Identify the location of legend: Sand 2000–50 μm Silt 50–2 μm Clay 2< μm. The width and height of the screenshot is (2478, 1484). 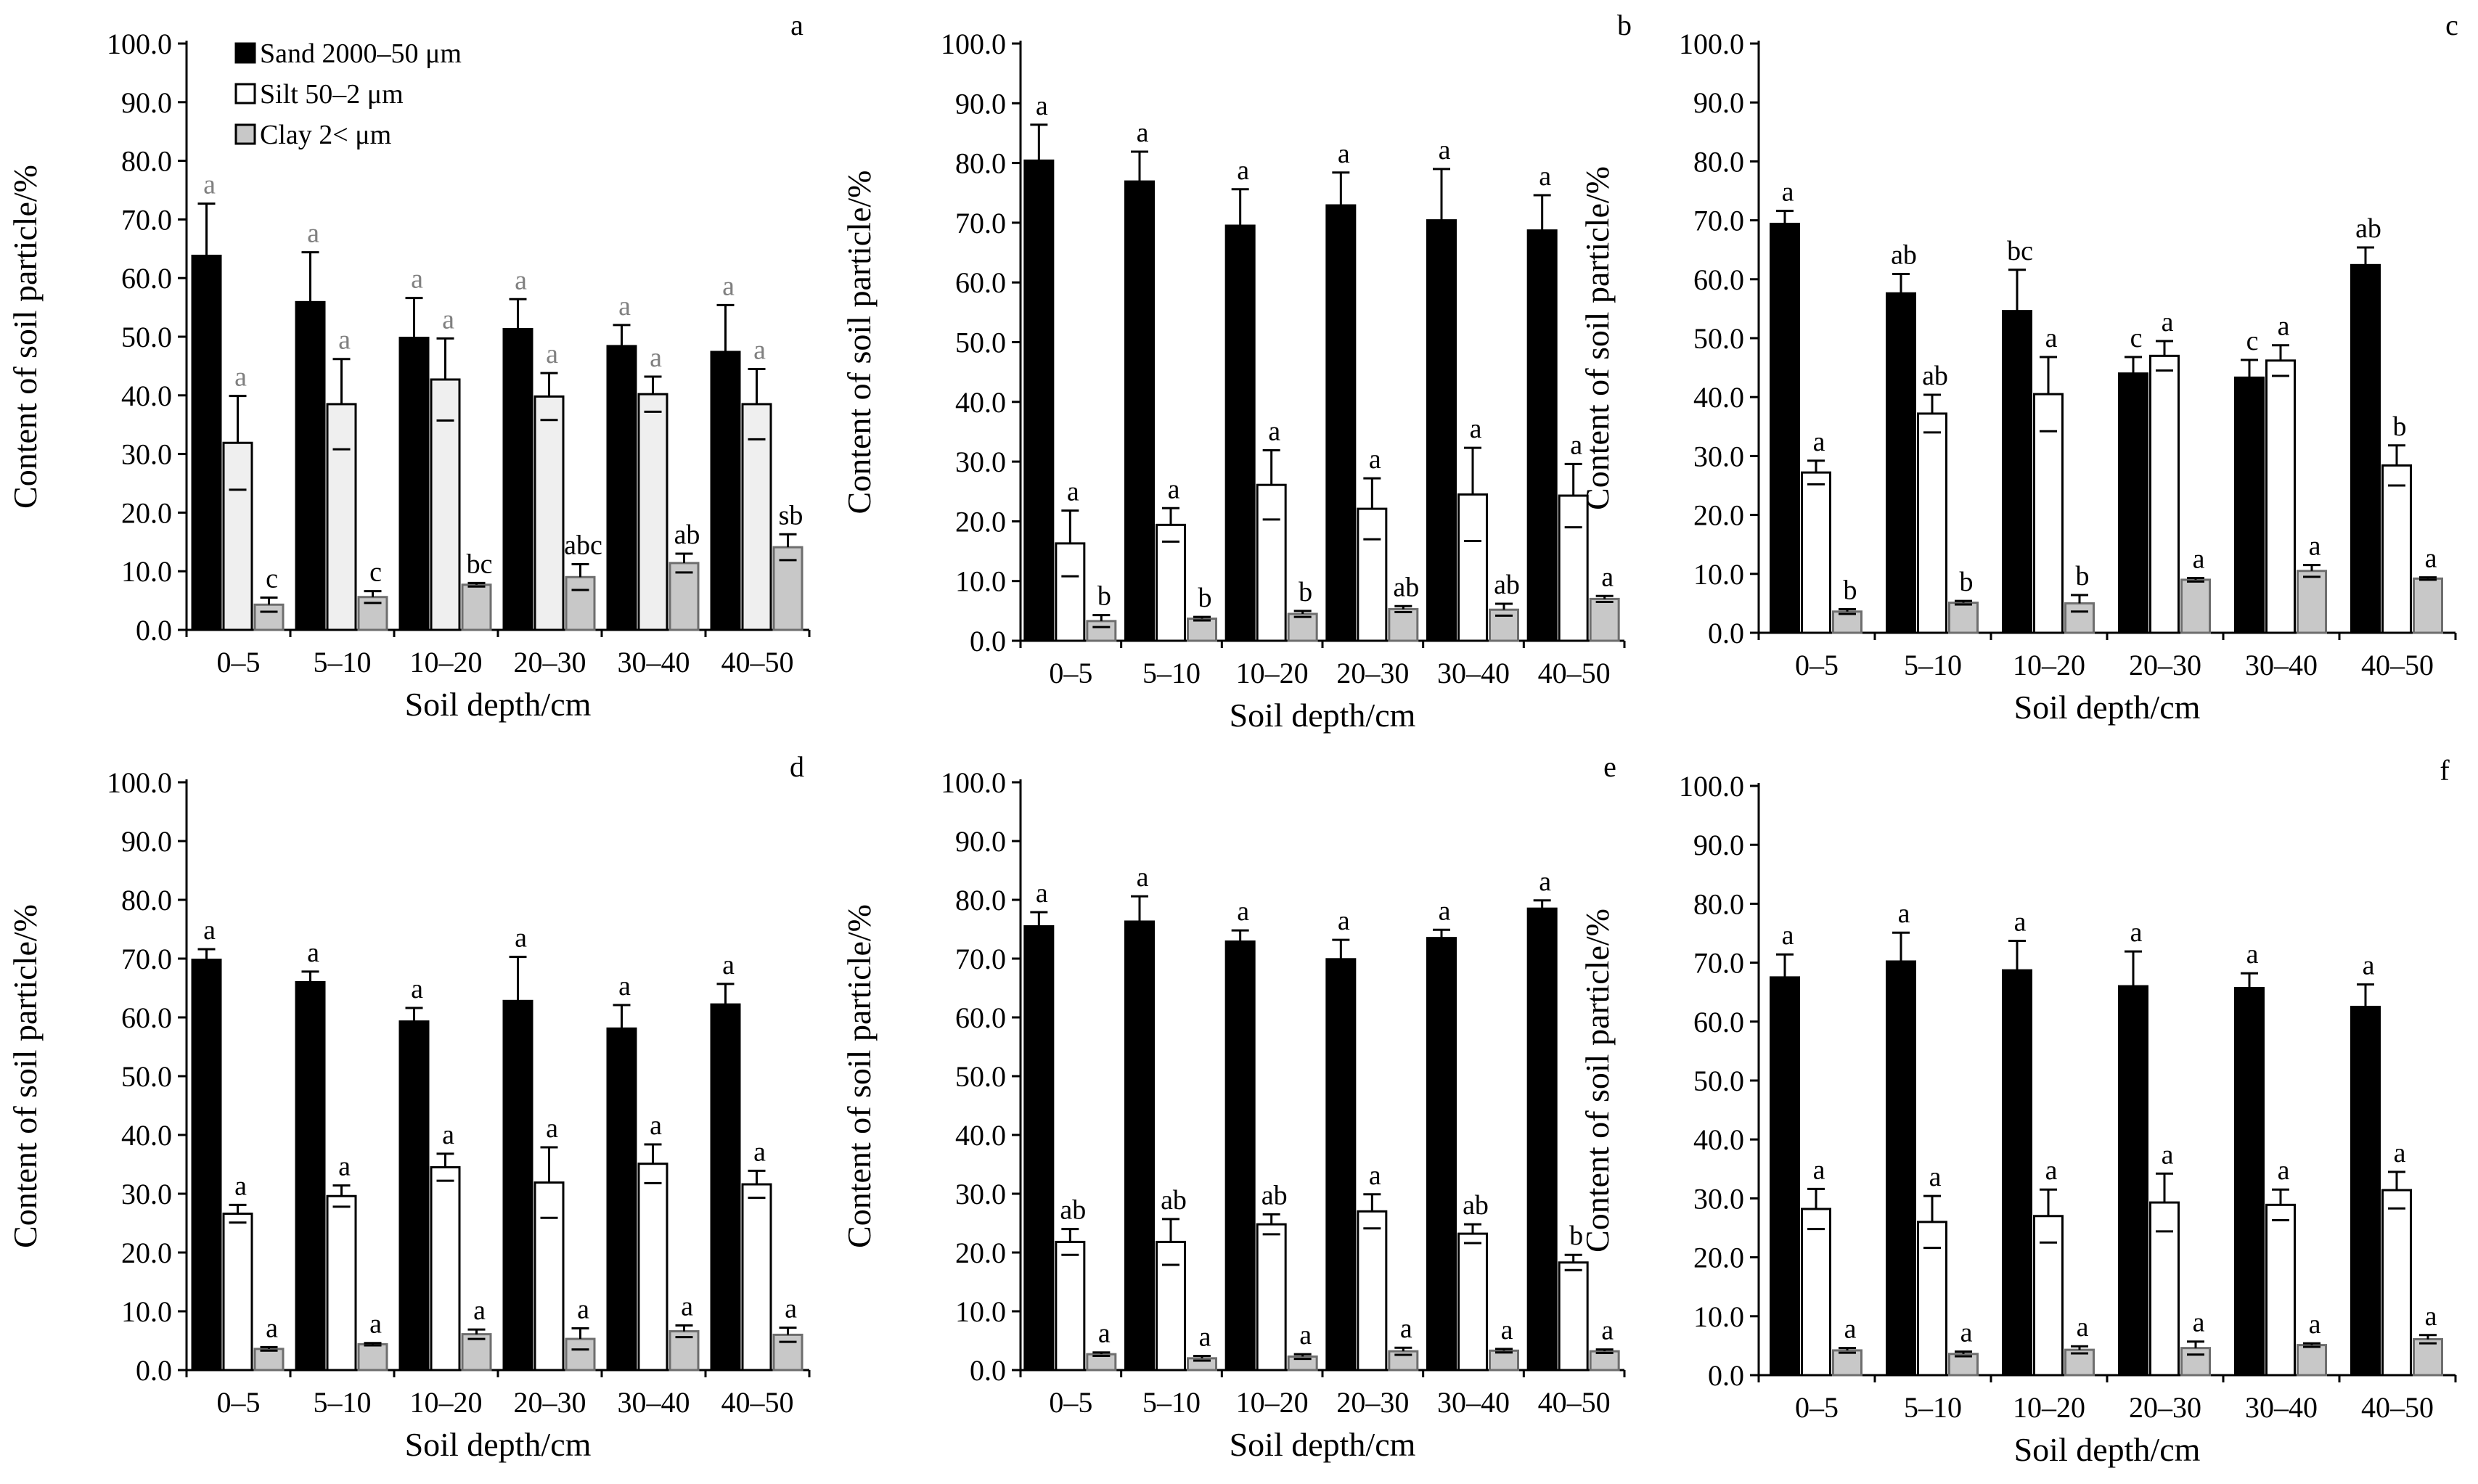
(348, 94).